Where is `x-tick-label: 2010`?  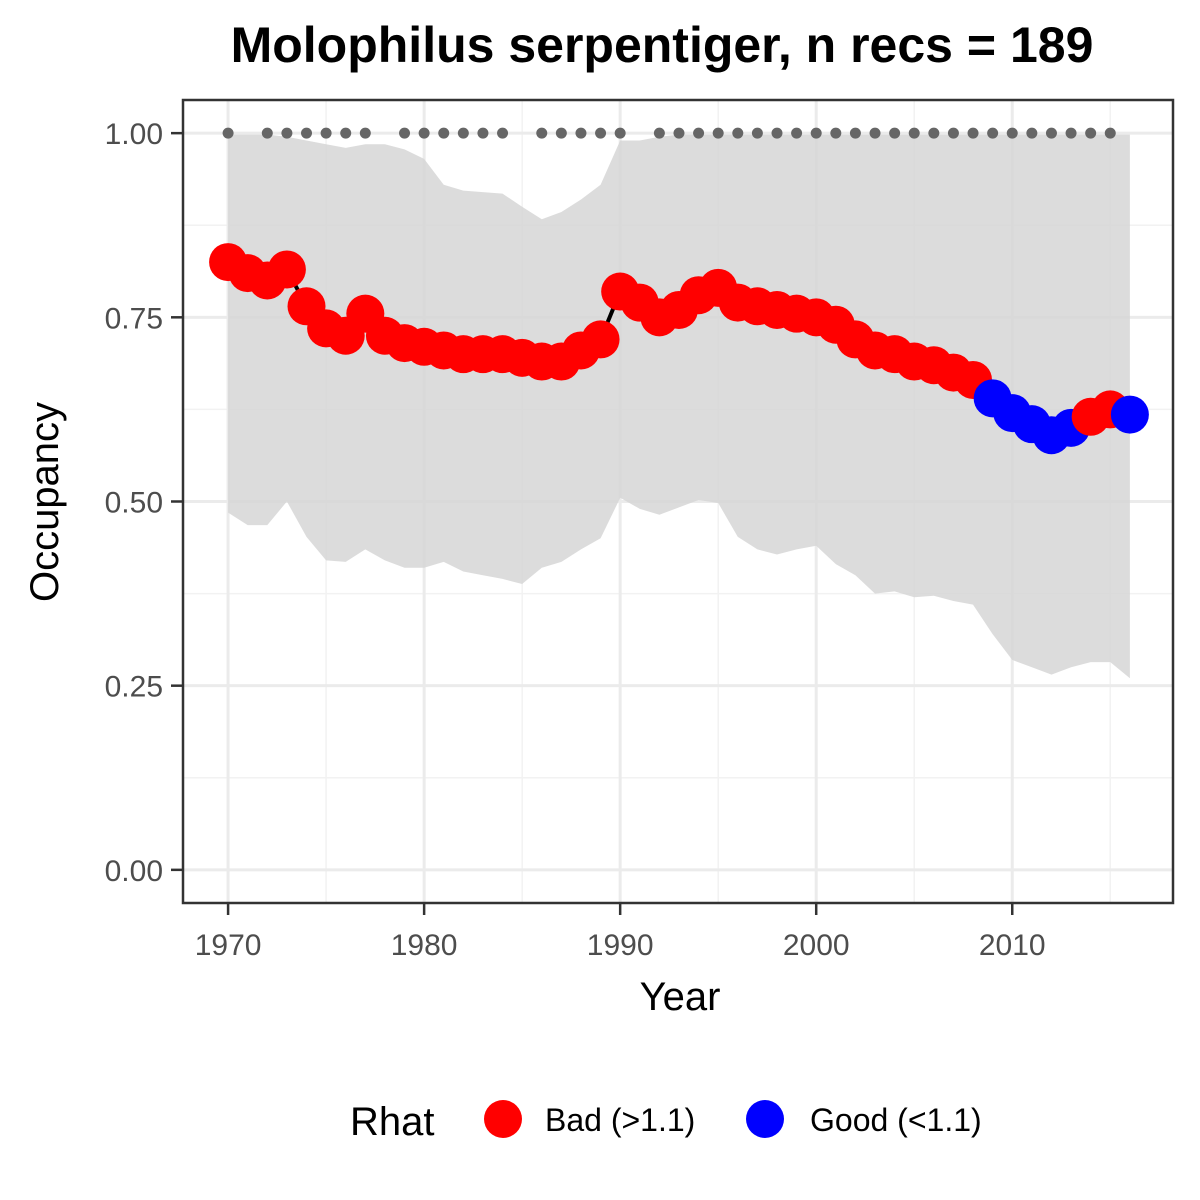 x-tick-label: 2010 is located at coordinates (1012, 945).